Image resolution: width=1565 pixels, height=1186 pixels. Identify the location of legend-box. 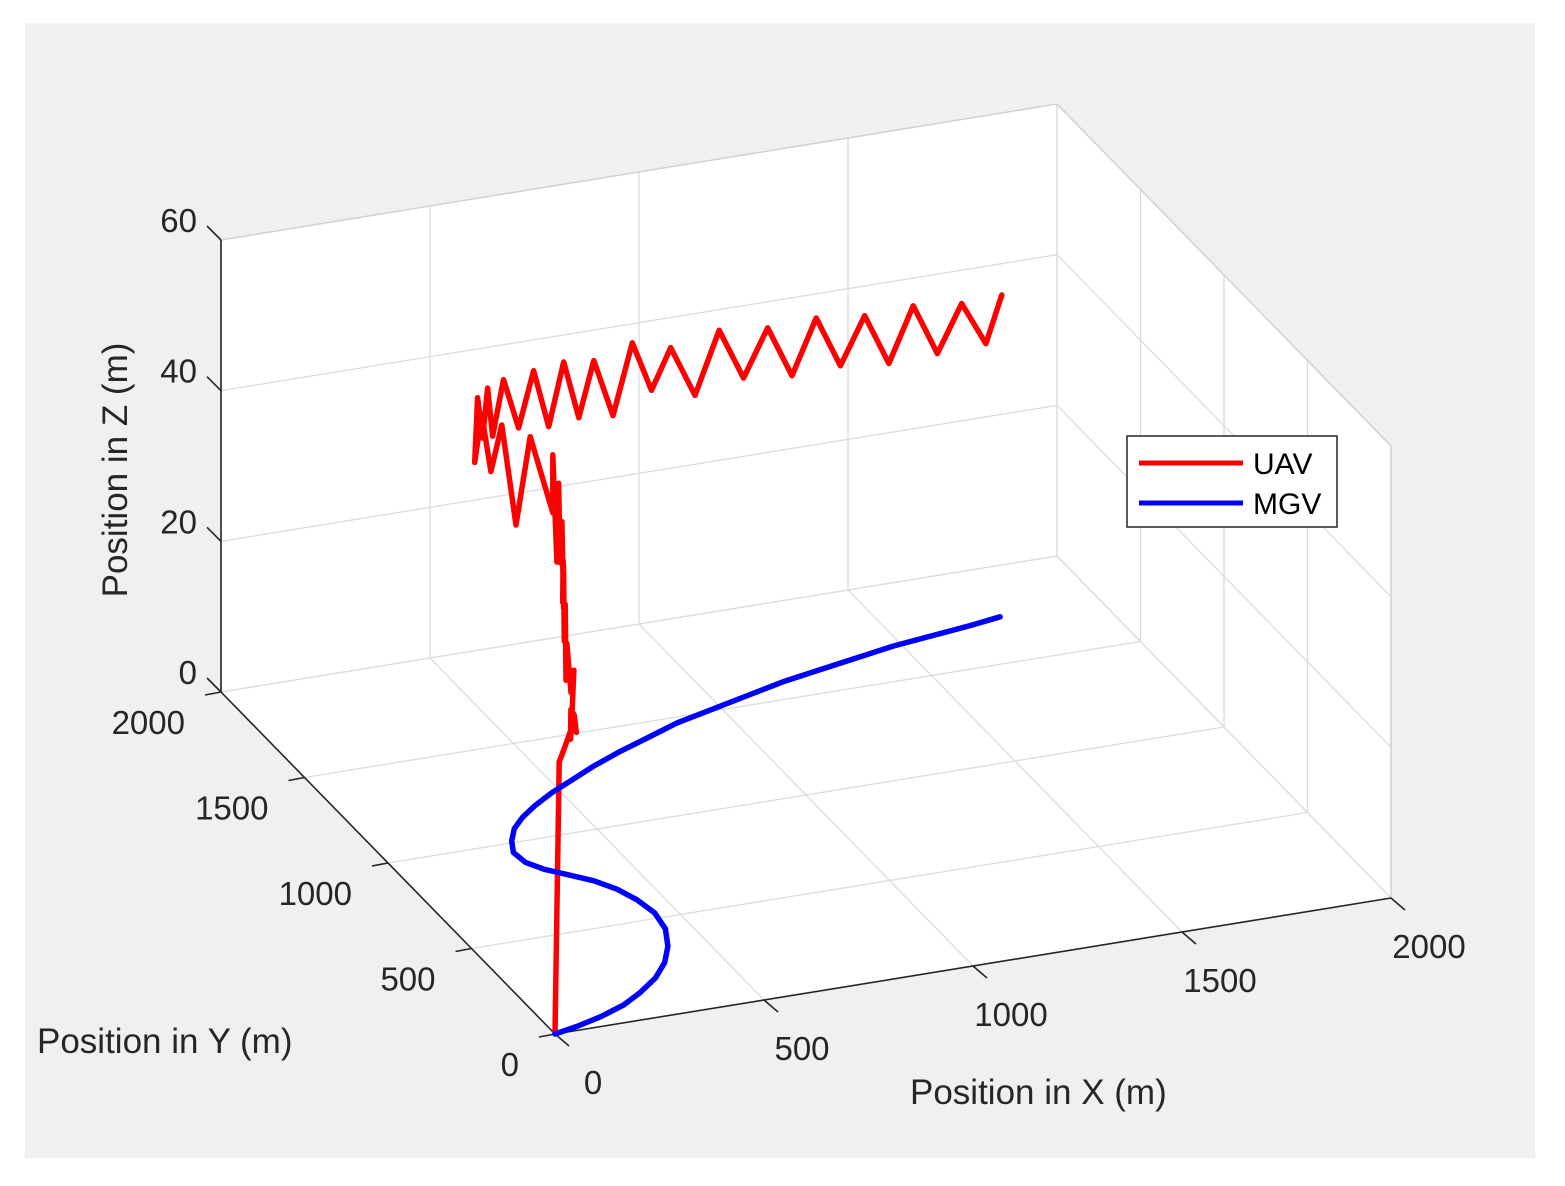
(1232, 481).